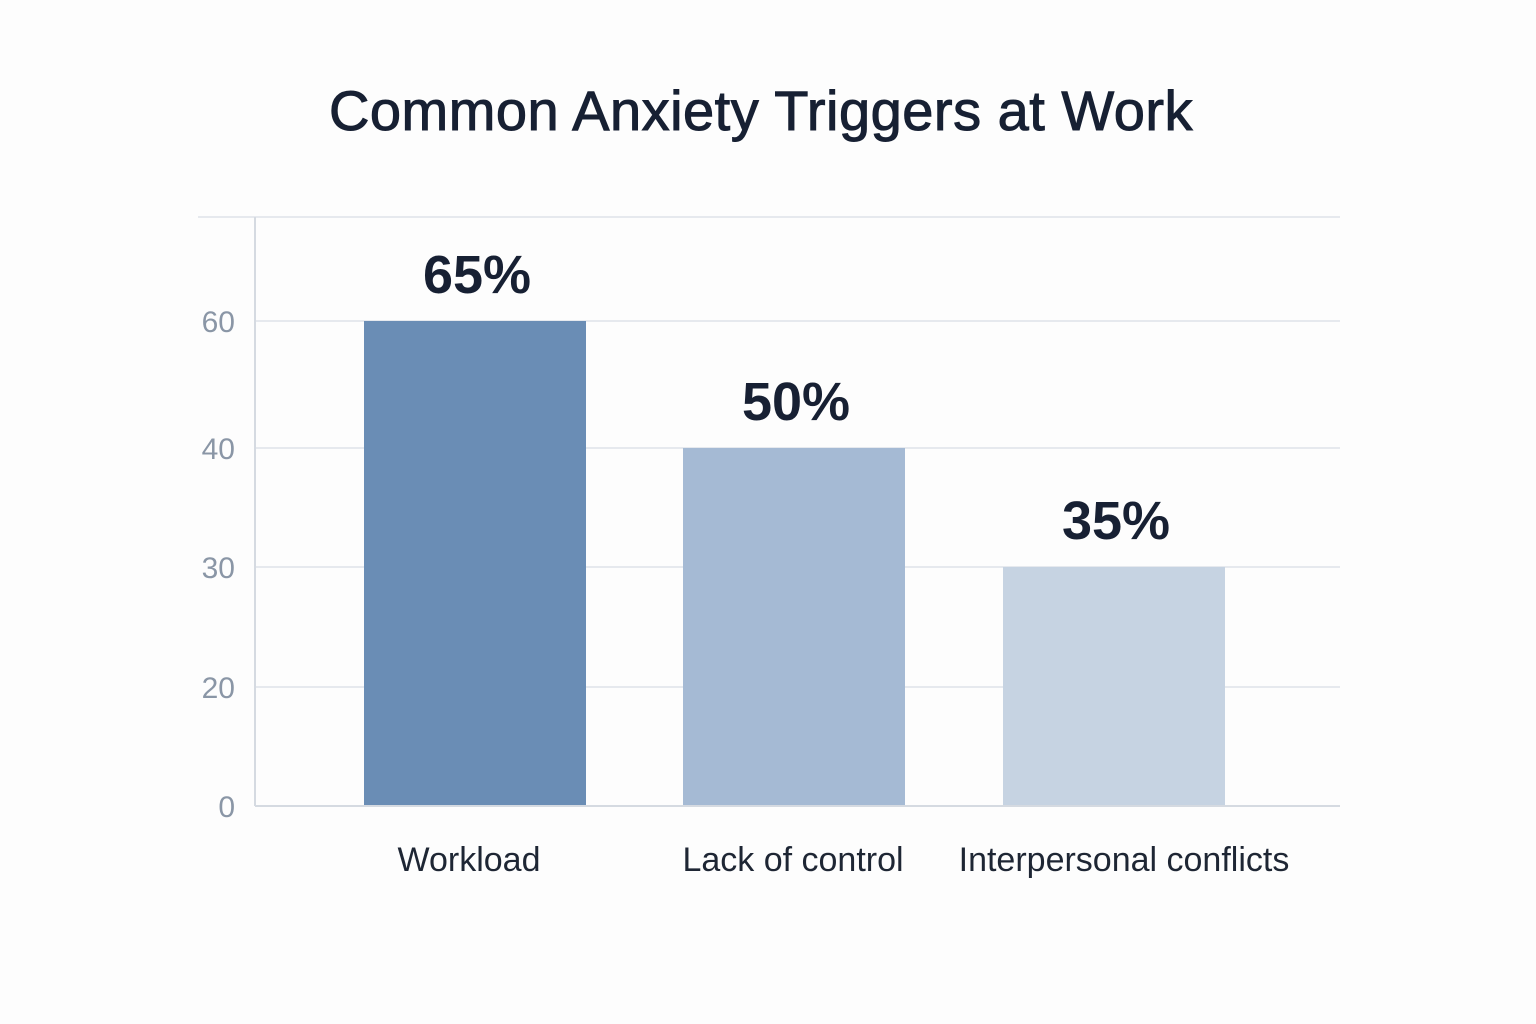 The height and width of the screenshot is (1024, 1536). I want to click on x-category-label: Lack of control, so click(792, 860).